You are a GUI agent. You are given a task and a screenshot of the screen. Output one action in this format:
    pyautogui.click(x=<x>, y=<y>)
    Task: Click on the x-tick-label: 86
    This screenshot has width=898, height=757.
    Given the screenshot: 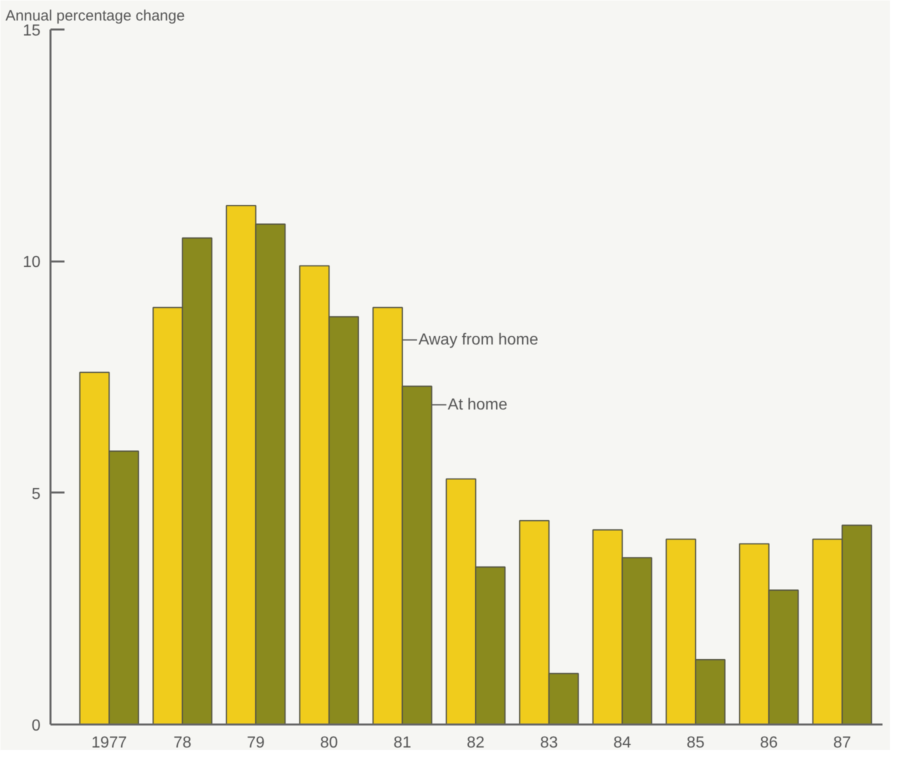 What is the action you would take?
    pyautogui.click(x=769, y=743)
    